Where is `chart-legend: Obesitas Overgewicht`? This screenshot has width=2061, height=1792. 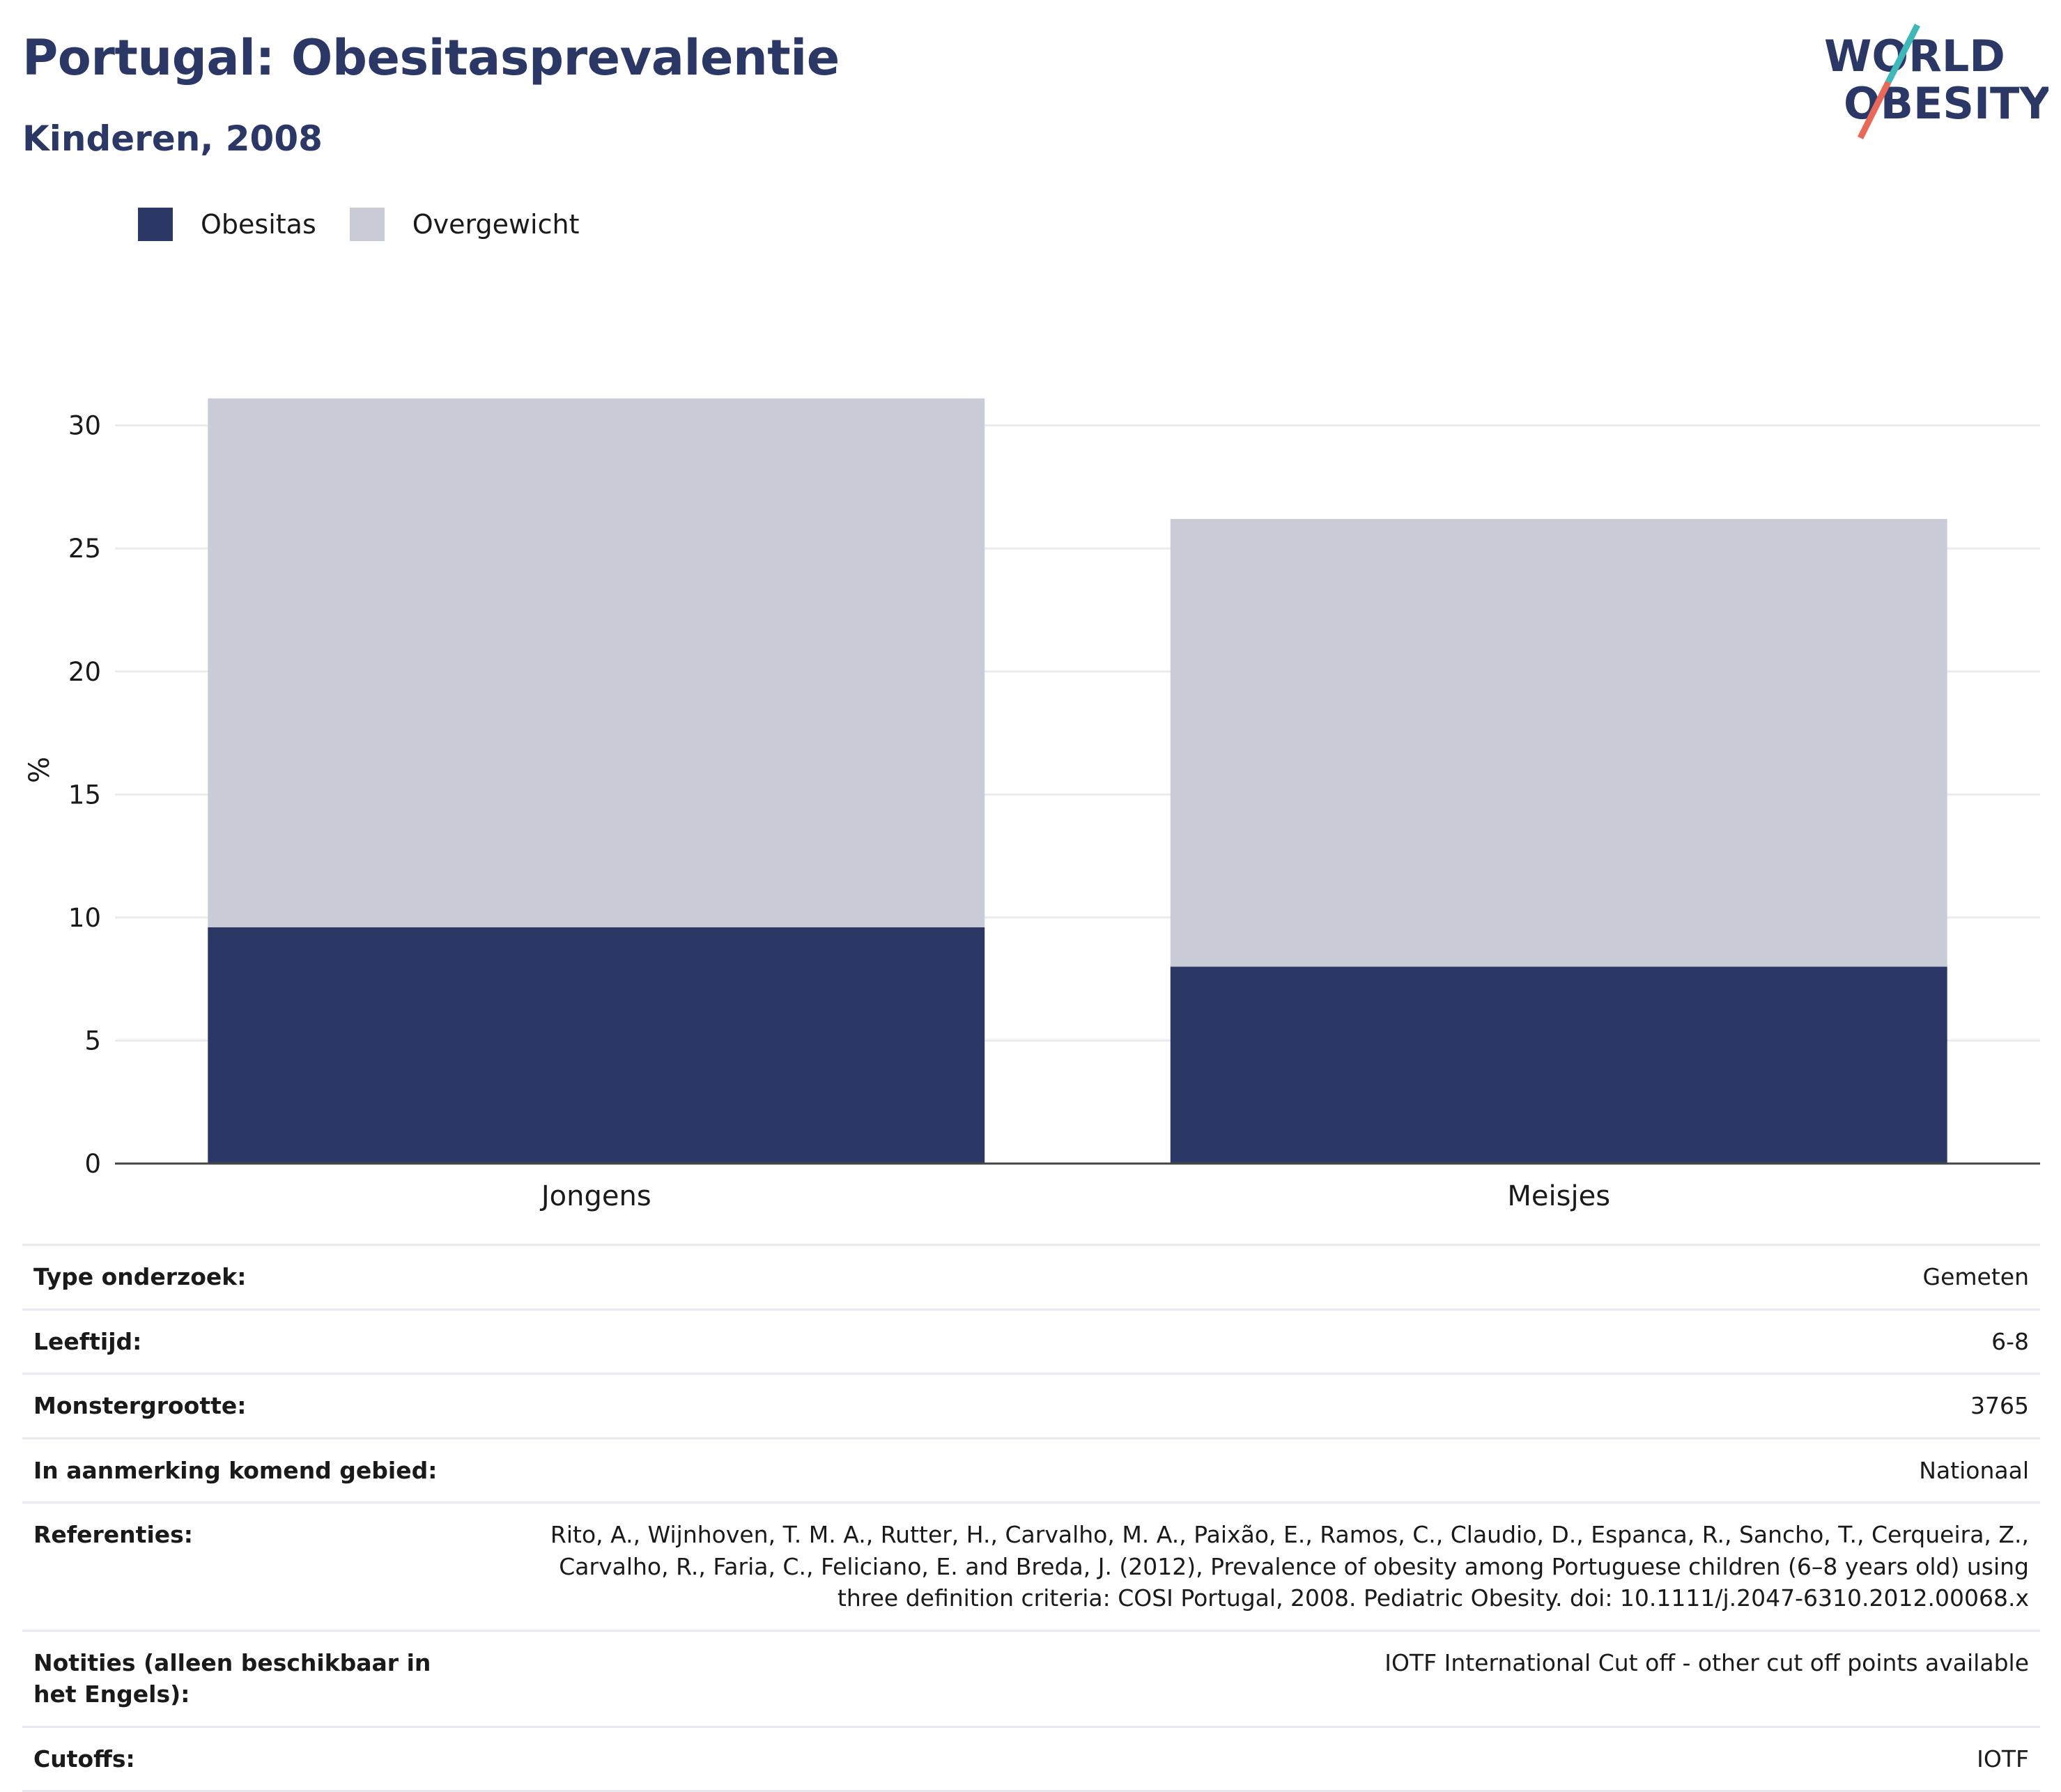
chart-legend: Obesitas Overgewicht is located at coordinates (375, 225).